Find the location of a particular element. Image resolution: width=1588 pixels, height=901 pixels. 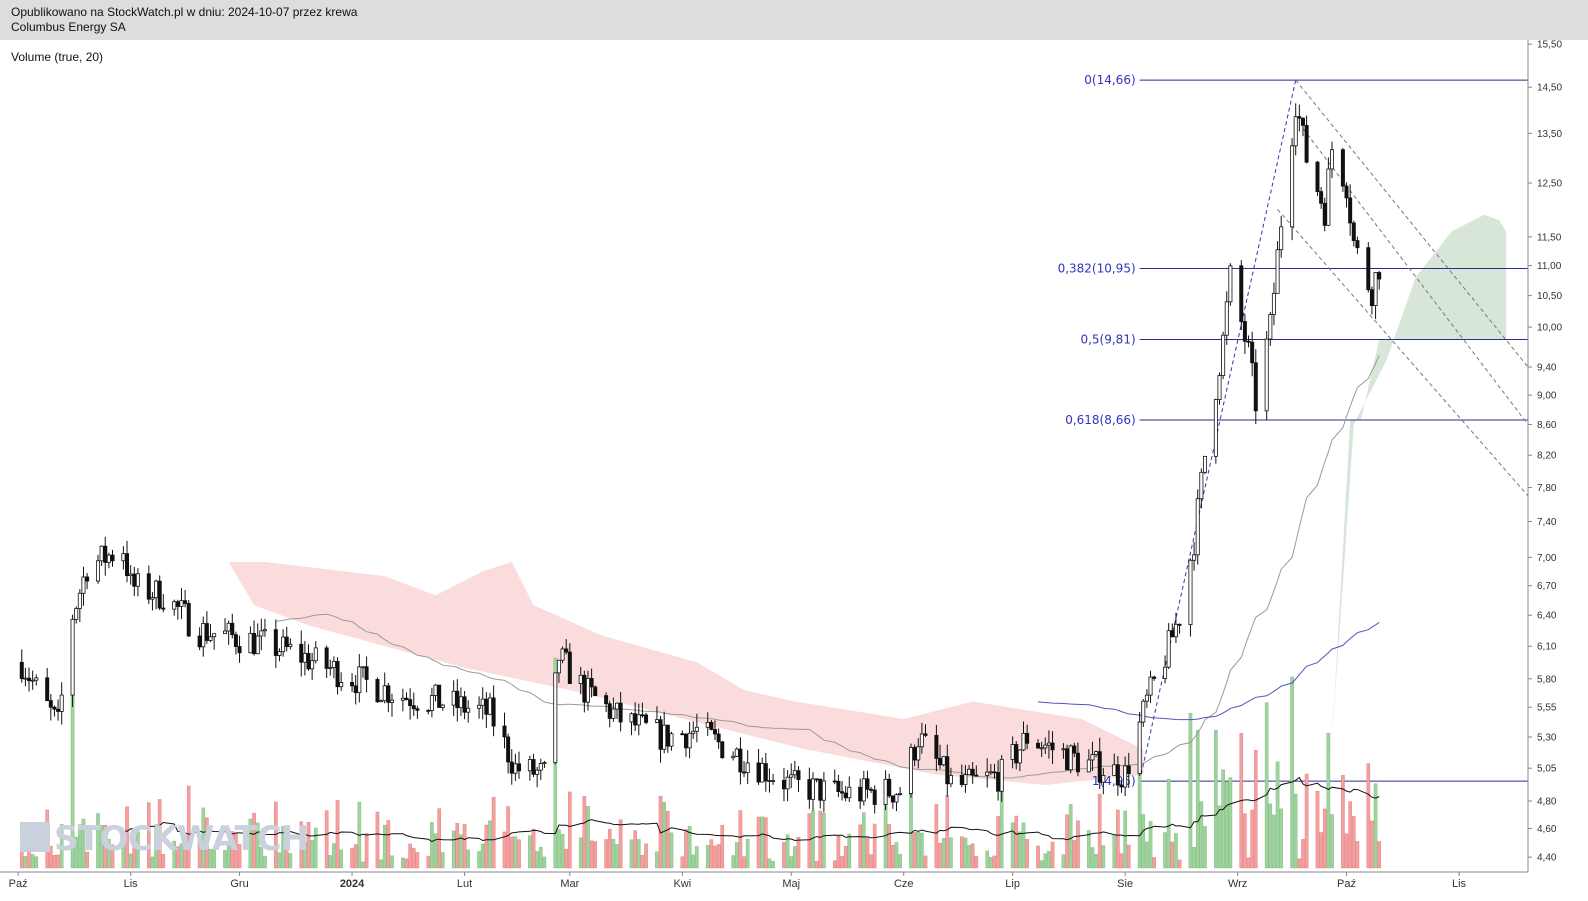

x-tick-label: Paź is located at coordinates (1346, 884).